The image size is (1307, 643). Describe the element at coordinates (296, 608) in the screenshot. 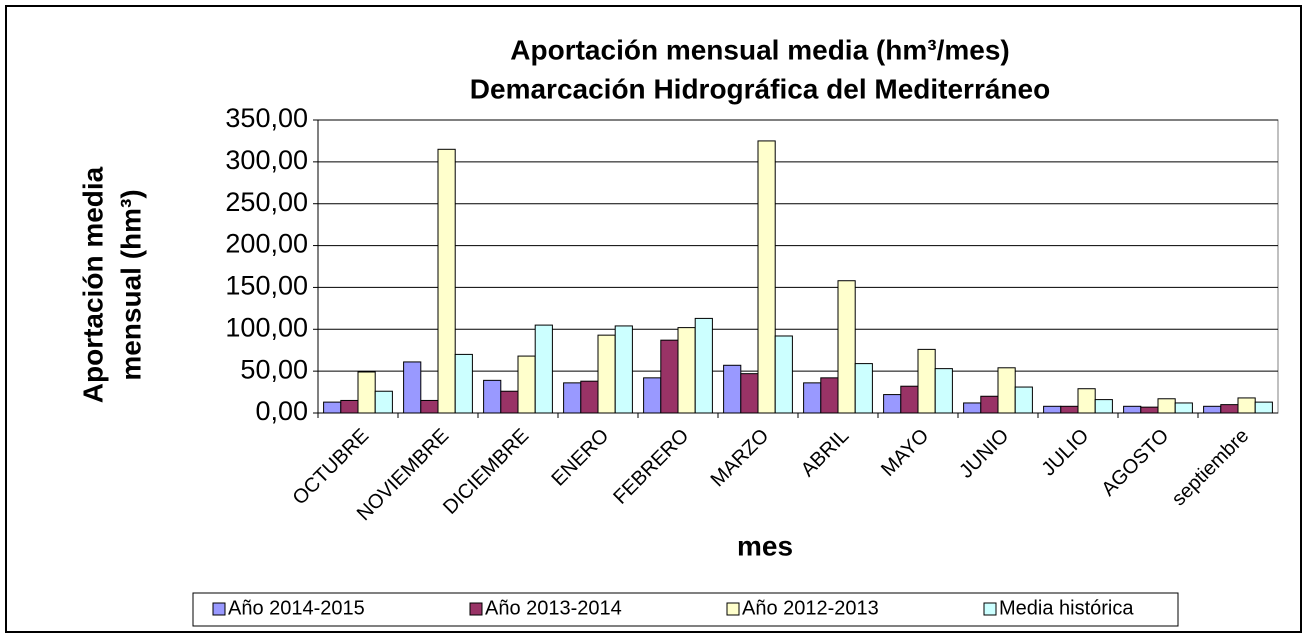

I see `legend-label: Año 2014-2015` at that location.